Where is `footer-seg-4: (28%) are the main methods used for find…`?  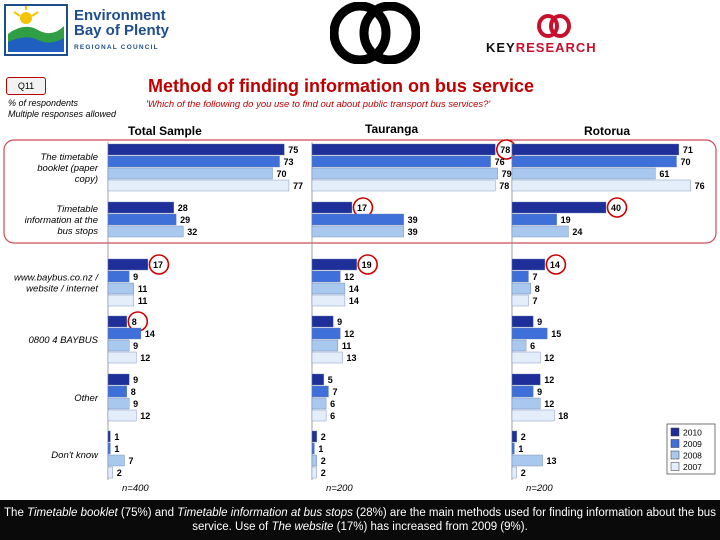
footer-seg-4: (28%) are the main methods used for find… is located at coordinates (454, 520).